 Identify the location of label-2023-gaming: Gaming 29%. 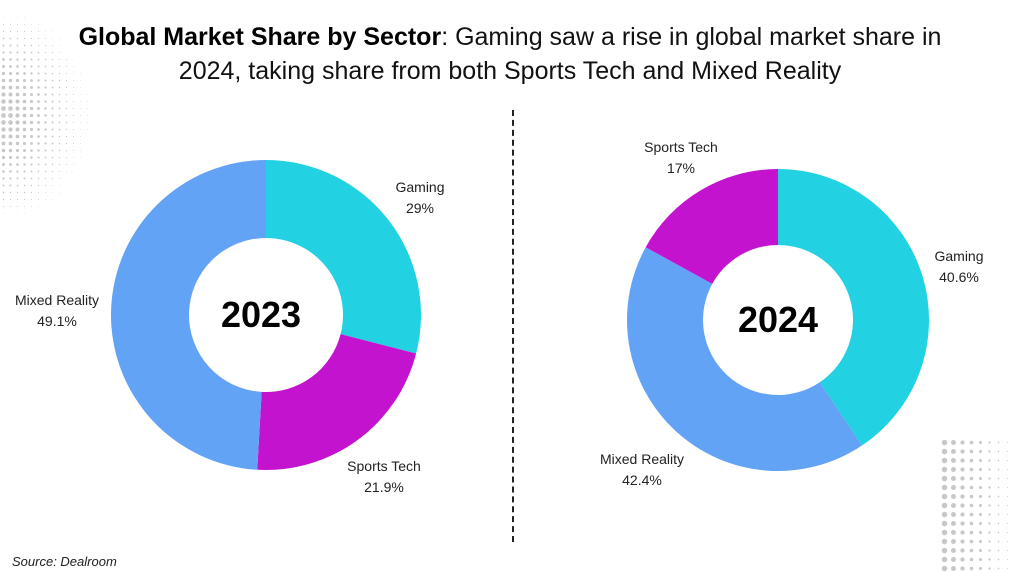
(419, 198).